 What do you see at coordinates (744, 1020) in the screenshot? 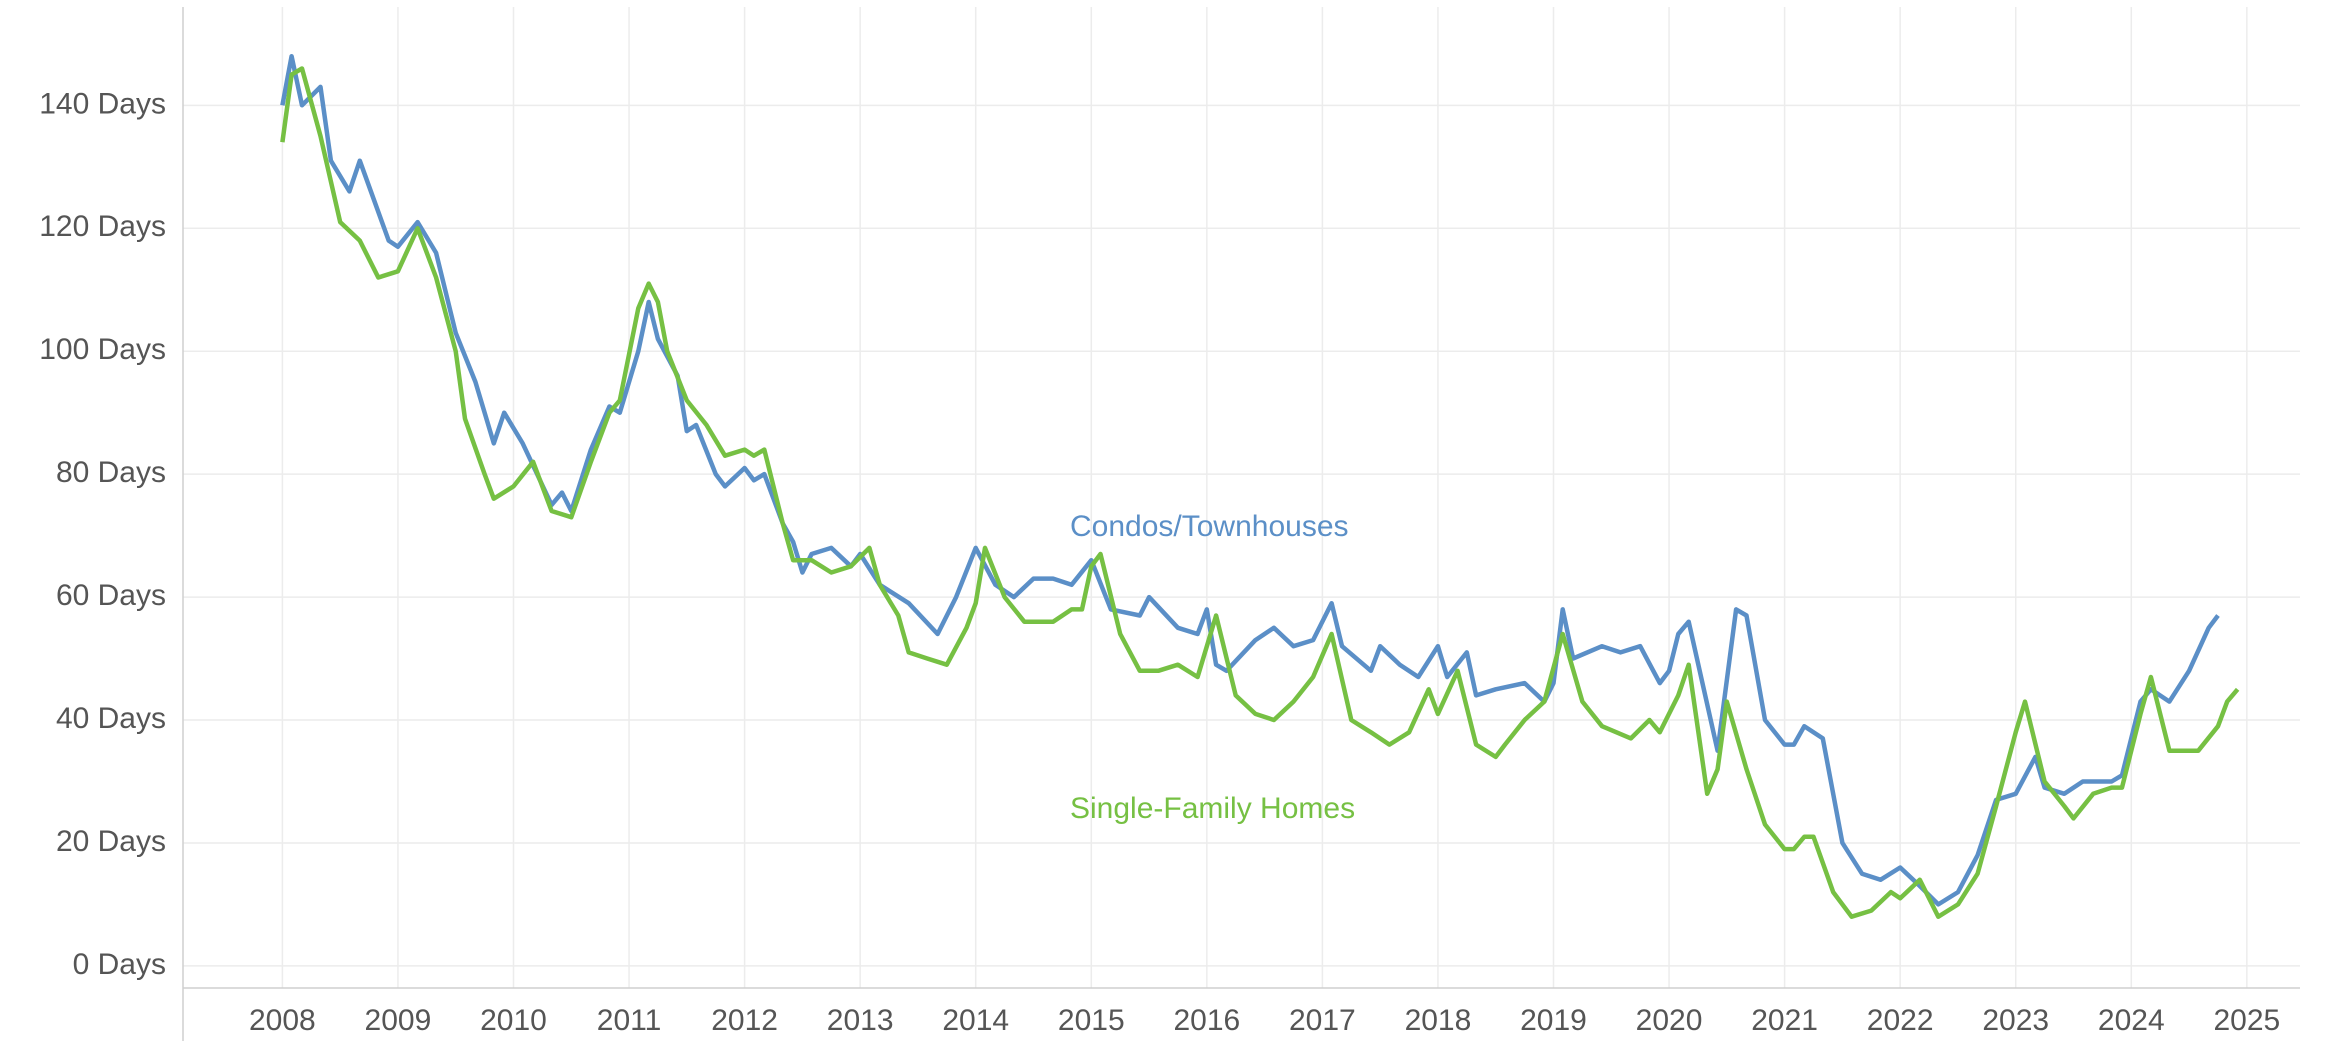
I see `x-tick-label: 2012` at bounding box center [744, 1020].